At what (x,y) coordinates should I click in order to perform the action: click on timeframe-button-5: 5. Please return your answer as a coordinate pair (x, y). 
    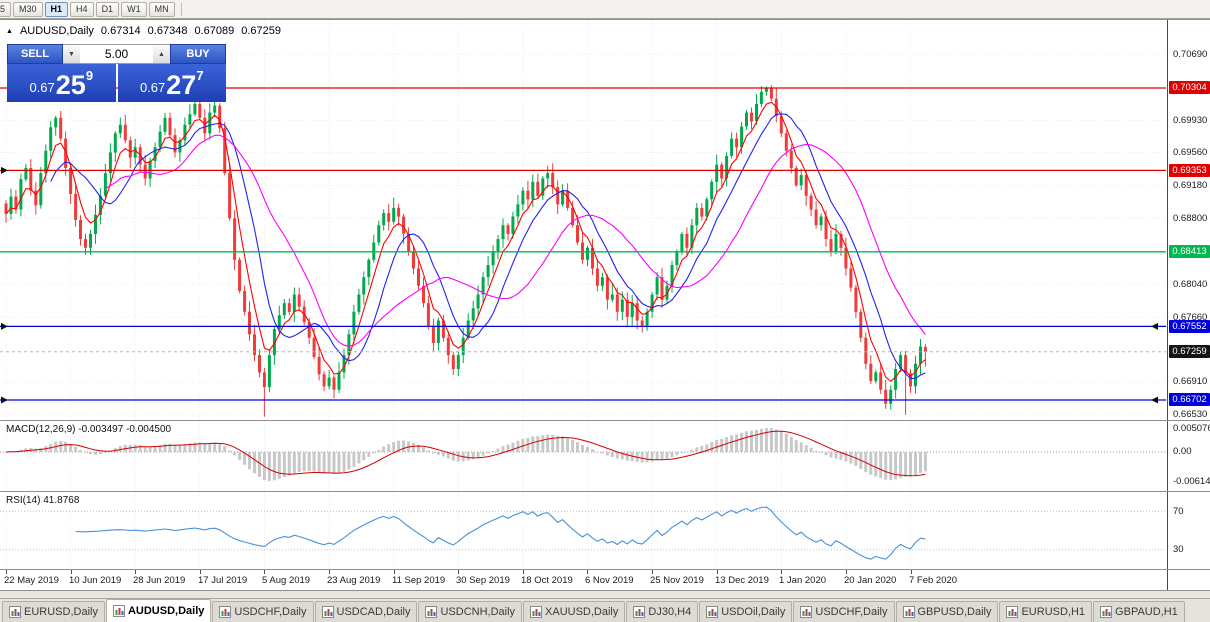
    Looking at the image, I should click on (6, 9).